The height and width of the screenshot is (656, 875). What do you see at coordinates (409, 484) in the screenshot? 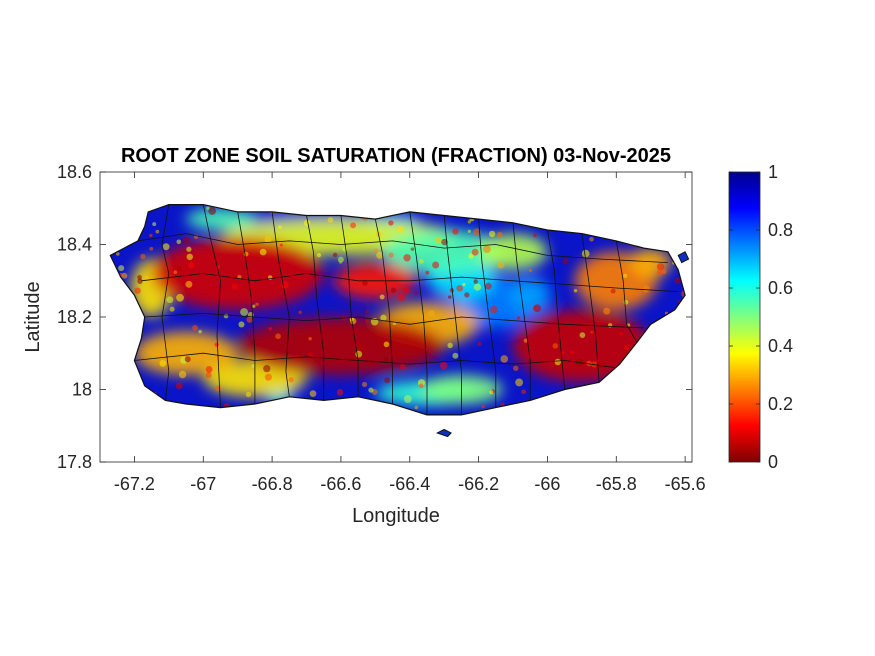
I see `x-tick-label: -66.4` at bounding box center [409, 484].